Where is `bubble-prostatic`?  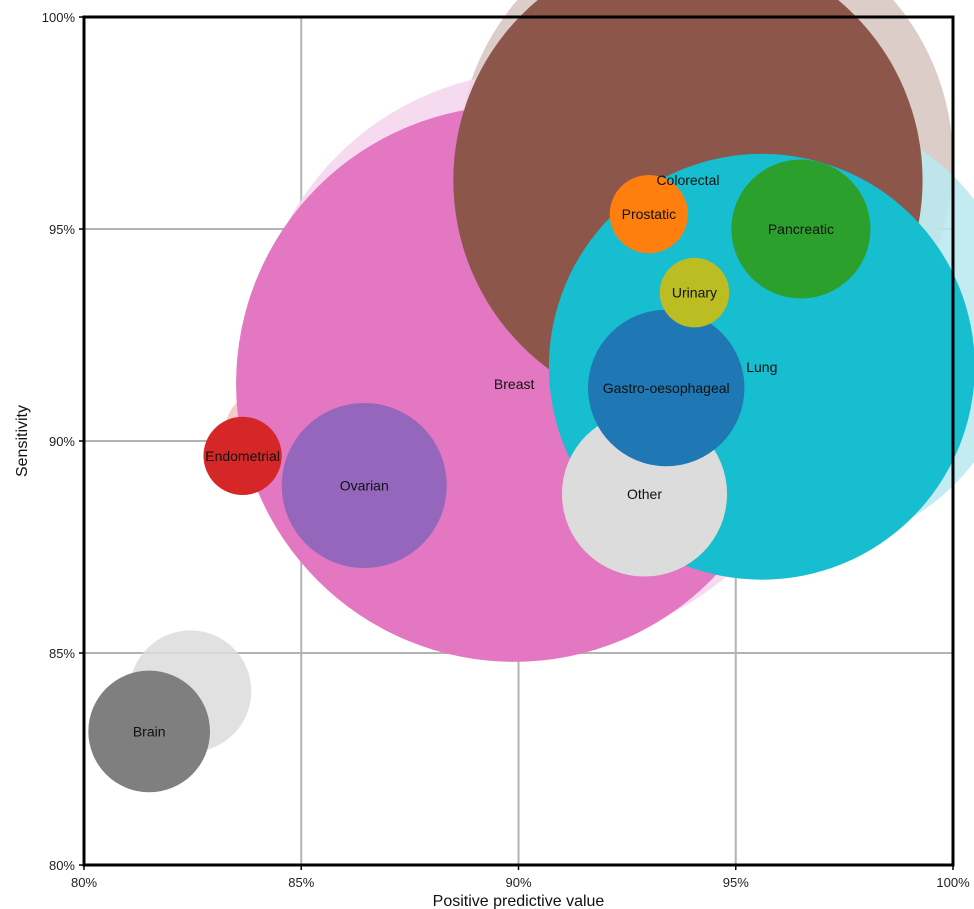
bubble-prostatic is located at coordinates (648, 214).